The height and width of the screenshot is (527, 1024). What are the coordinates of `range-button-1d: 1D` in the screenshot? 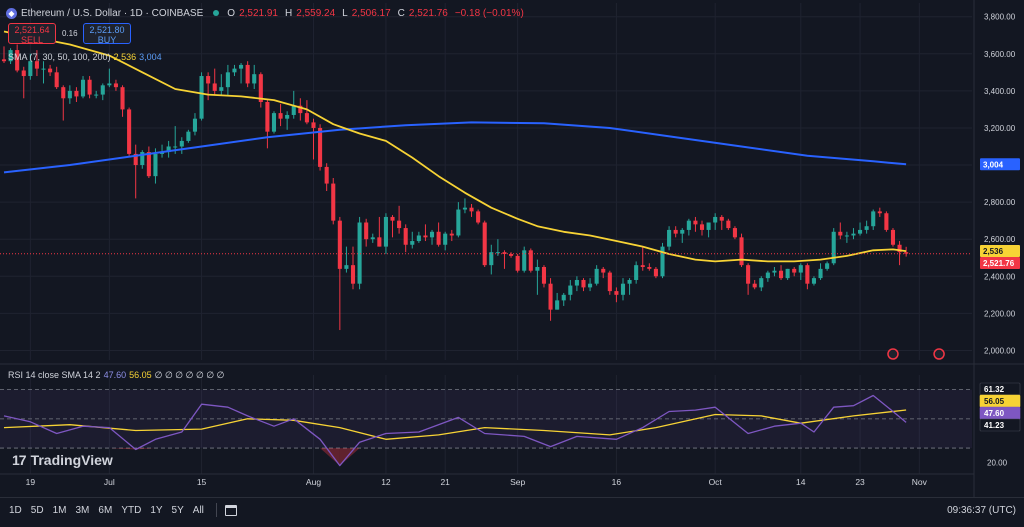 It's located at (15, 510).